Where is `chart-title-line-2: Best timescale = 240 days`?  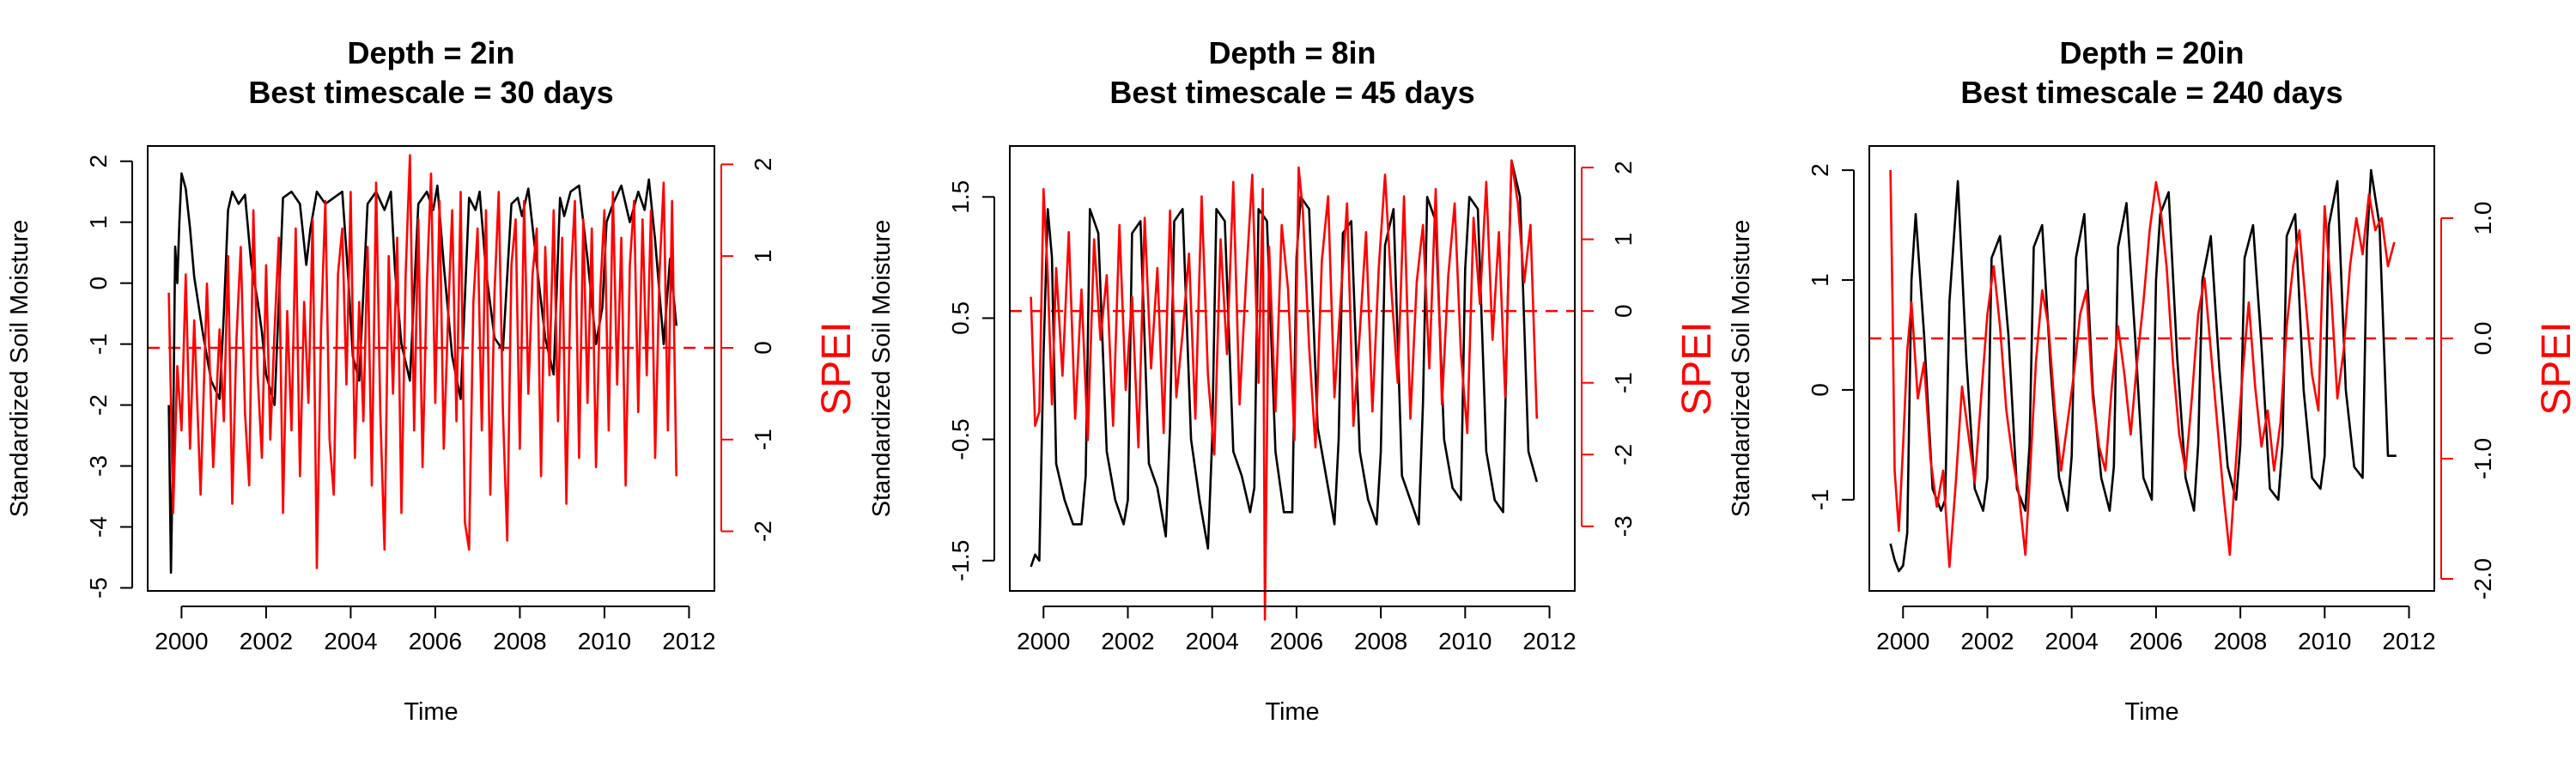 chart-title-line-2: Best timescale = 240 days is located at coordinates (2151, 92).